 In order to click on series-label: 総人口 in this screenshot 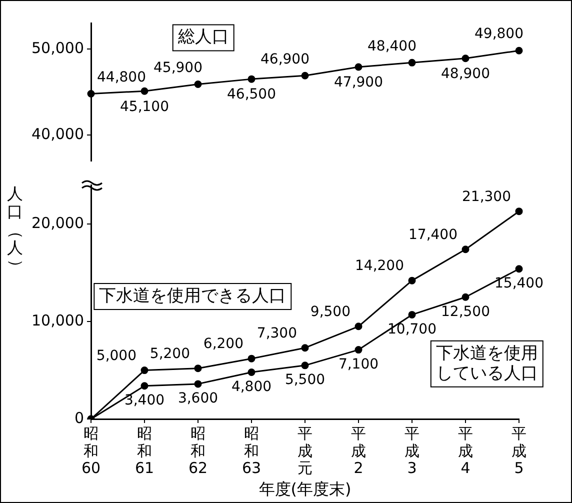, I will do `click(202, 37)`.